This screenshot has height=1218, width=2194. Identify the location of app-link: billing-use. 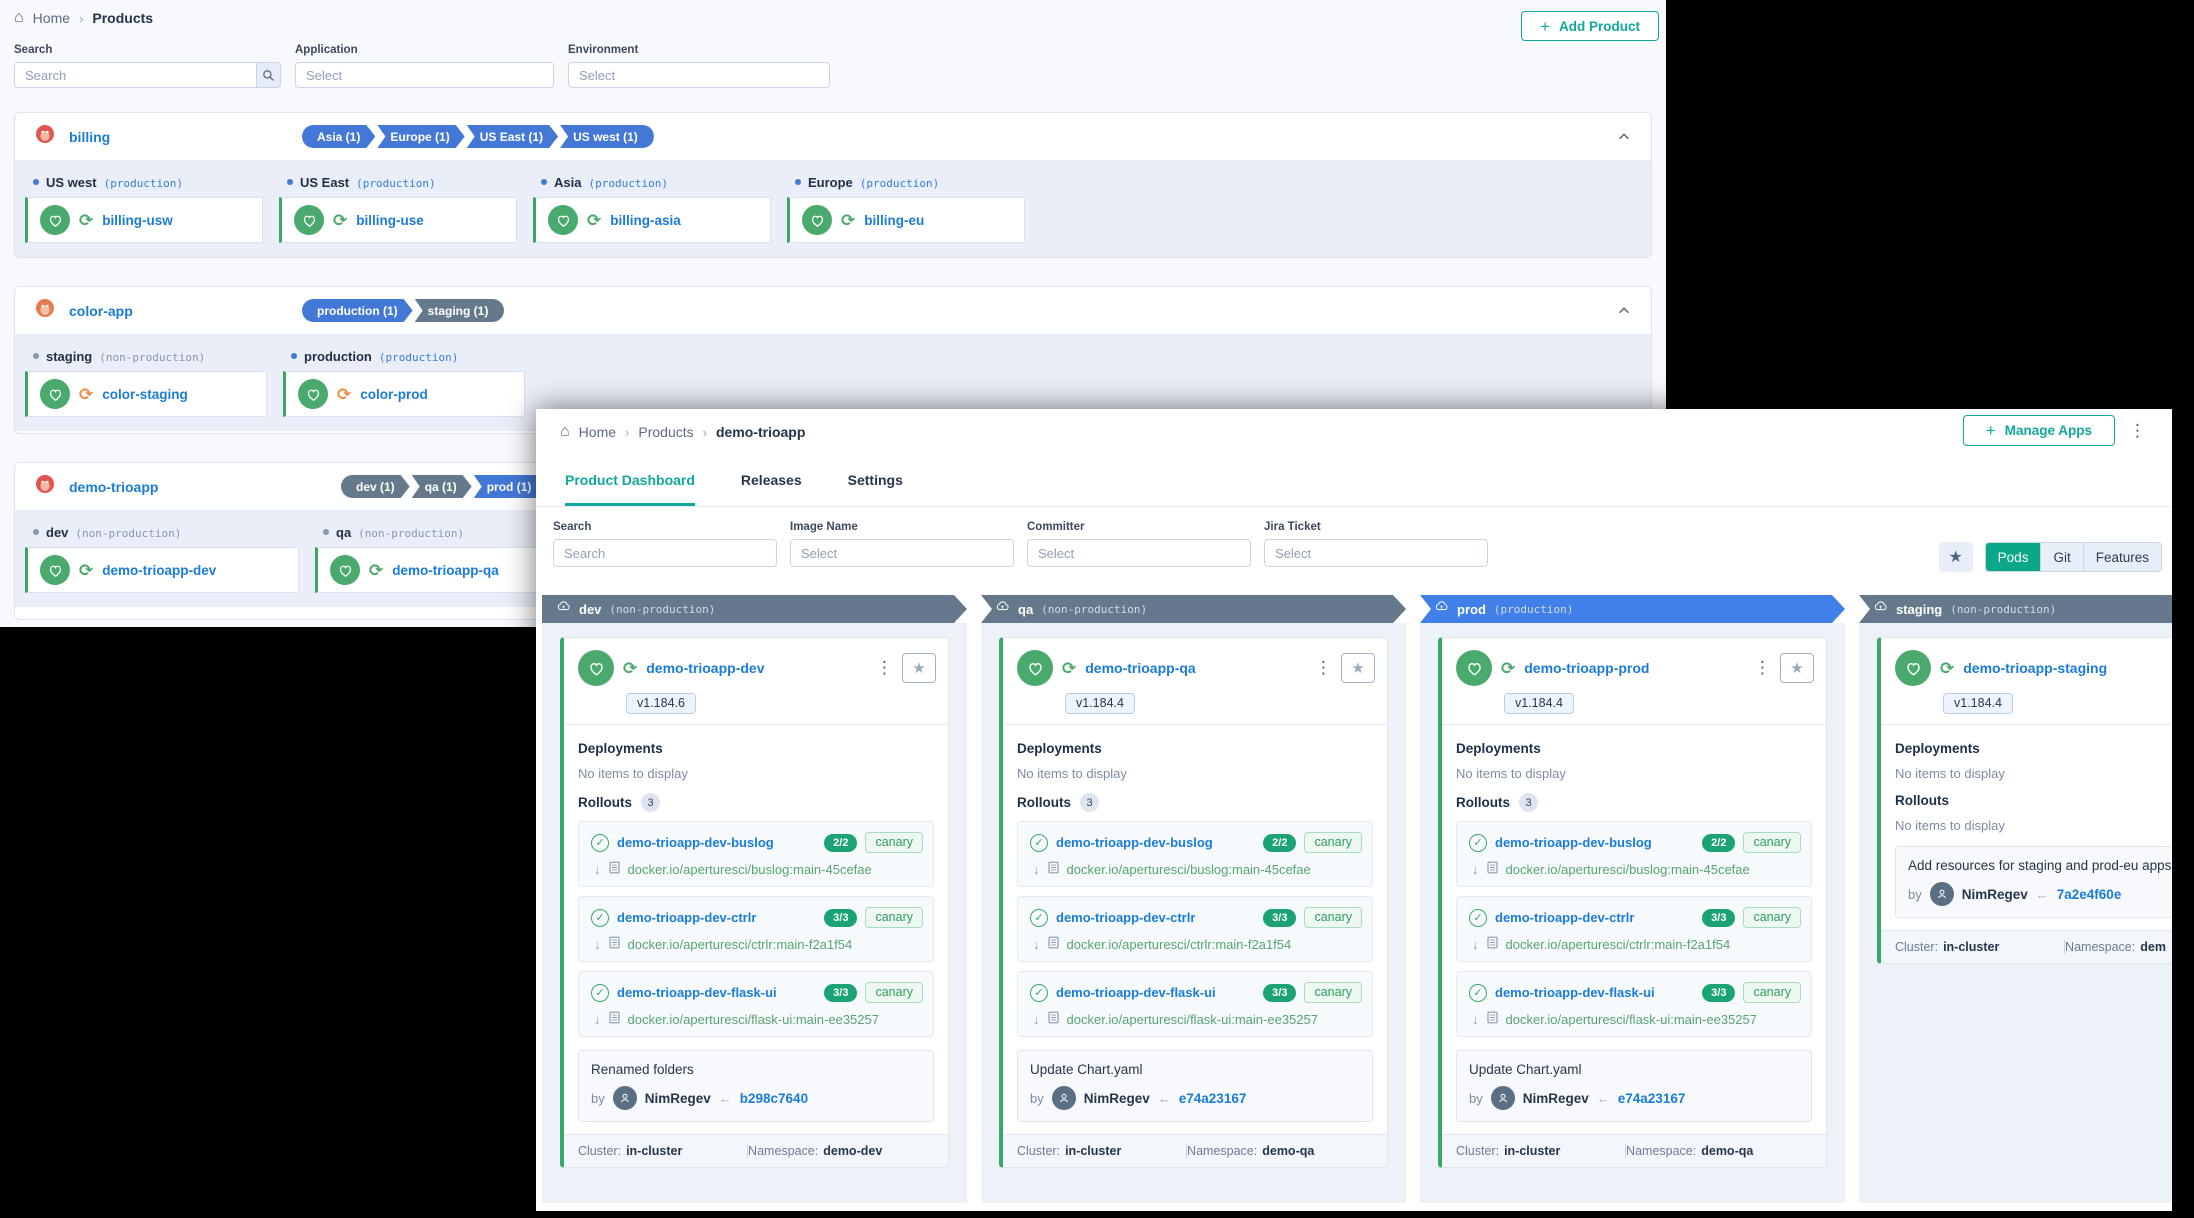
(390, 220).